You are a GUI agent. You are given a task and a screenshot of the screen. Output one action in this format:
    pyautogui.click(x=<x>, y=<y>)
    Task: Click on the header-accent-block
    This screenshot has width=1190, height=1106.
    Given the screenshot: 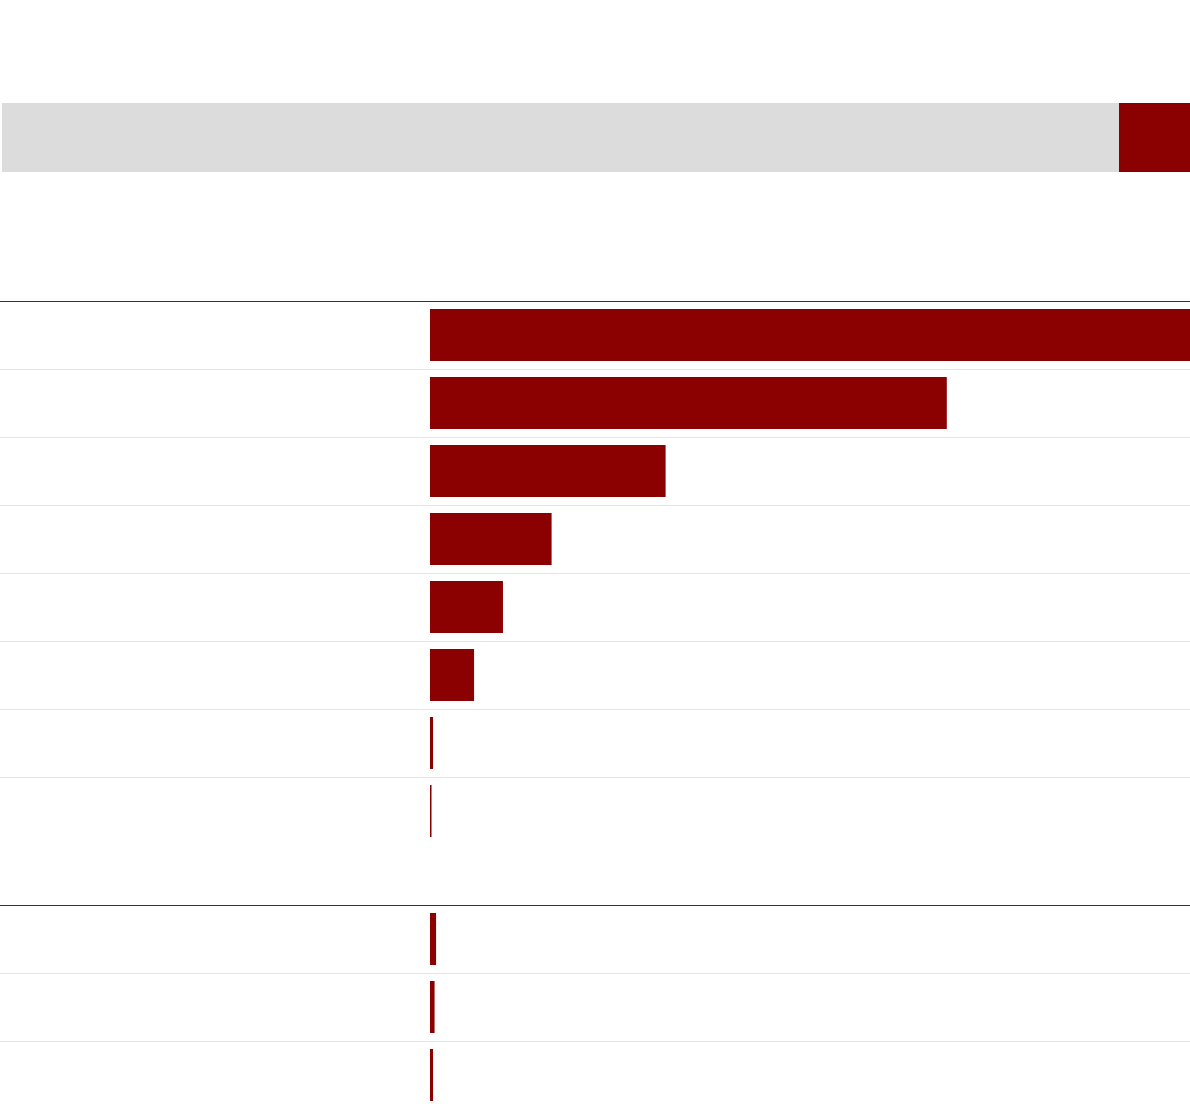 What is the action you would take?
    pyautogui.click(x=1154, y=137)
    